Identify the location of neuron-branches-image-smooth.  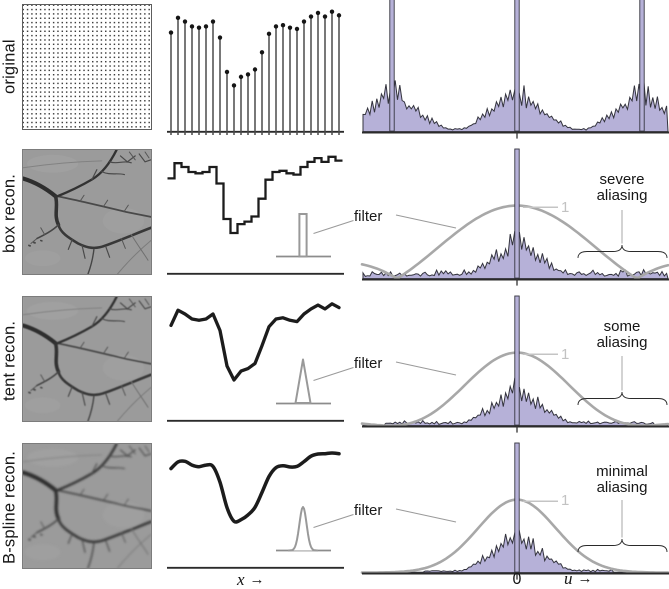
(87, 359).